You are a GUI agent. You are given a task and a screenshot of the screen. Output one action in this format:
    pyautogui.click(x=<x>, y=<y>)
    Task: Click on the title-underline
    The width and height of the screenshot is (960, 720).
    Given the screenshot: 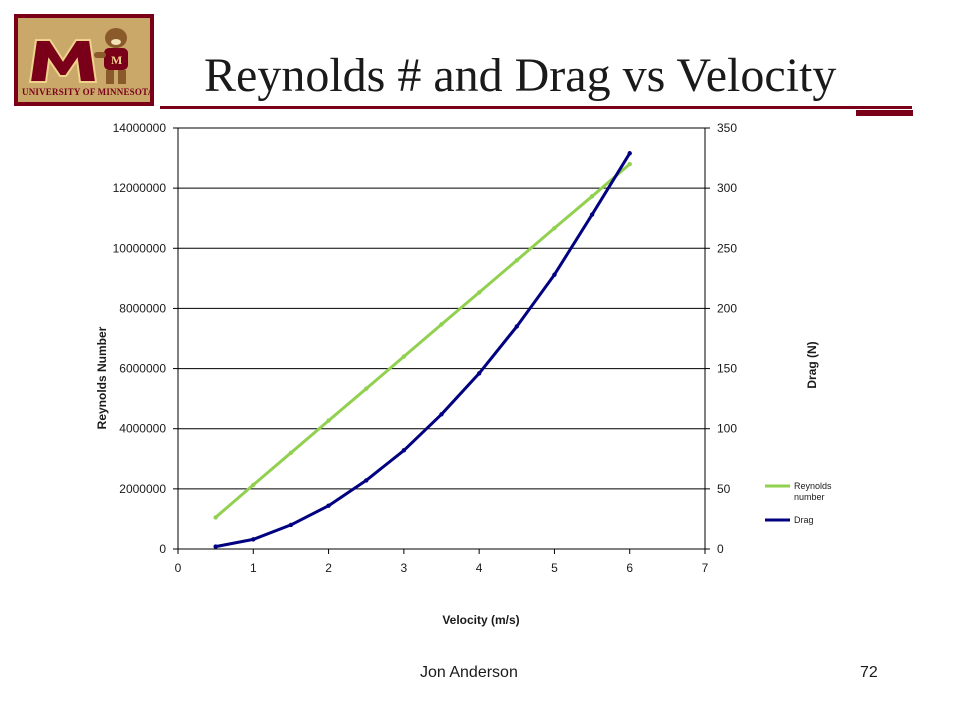 What is the action you would take?
    pyautogui.click(x=536, y=107)
    